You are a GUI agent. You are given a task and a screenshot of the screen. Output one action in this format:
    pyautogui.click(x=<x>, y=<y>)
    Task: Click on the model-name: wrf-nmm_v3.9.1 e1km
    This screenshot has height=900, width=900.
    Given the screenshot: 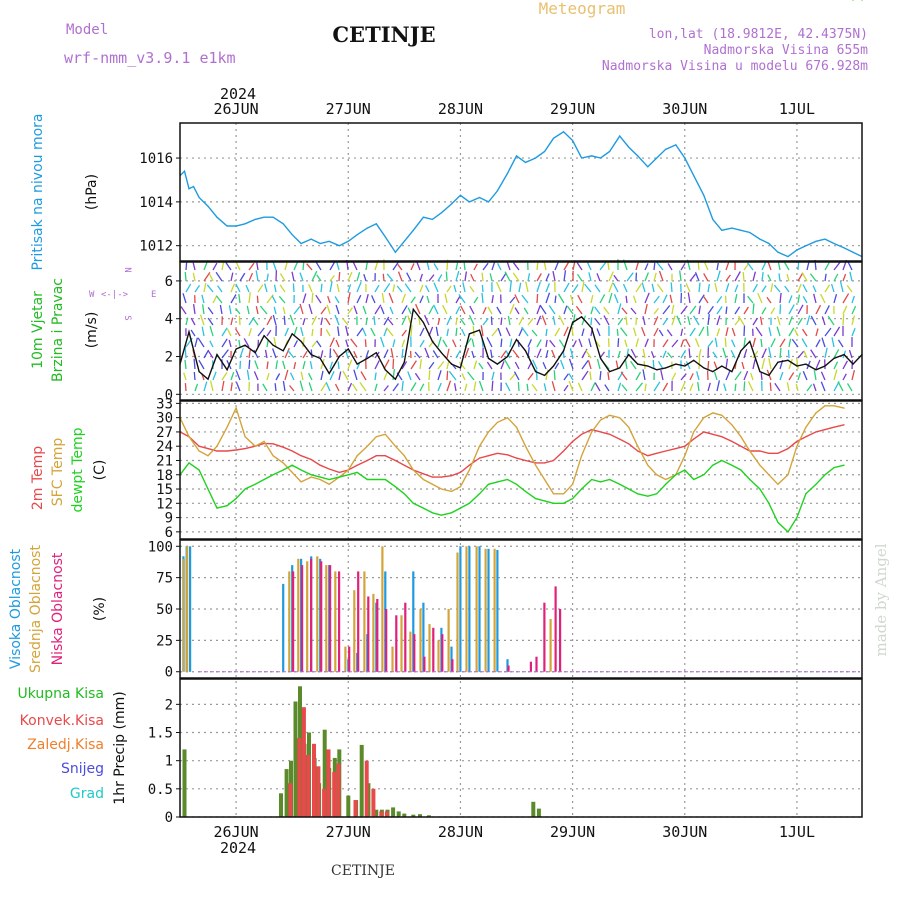 What is the action you would take?
    pyautogui.click(x=150, y=58)
    